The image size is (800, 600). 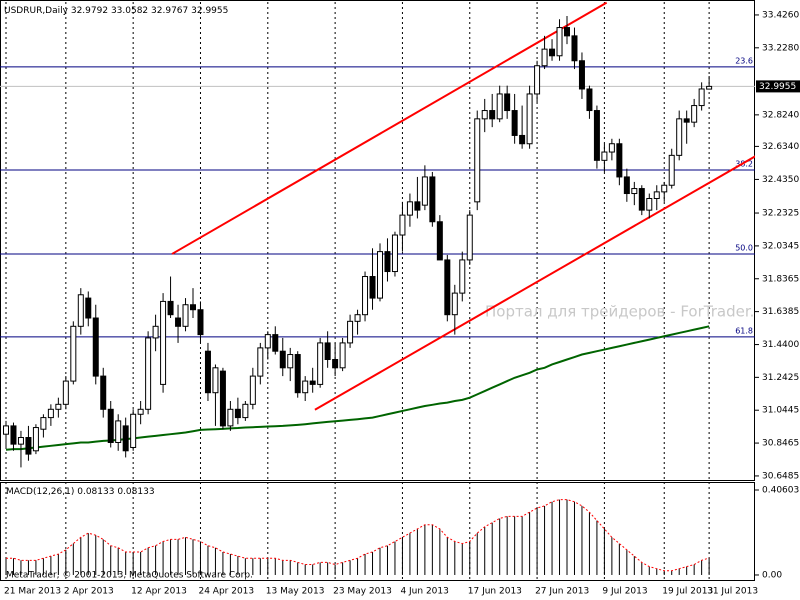 What do you see at coordinates (744, 60) in the screenshot?
I see `fib-label: 23.6` at bounding box center [744, 60].